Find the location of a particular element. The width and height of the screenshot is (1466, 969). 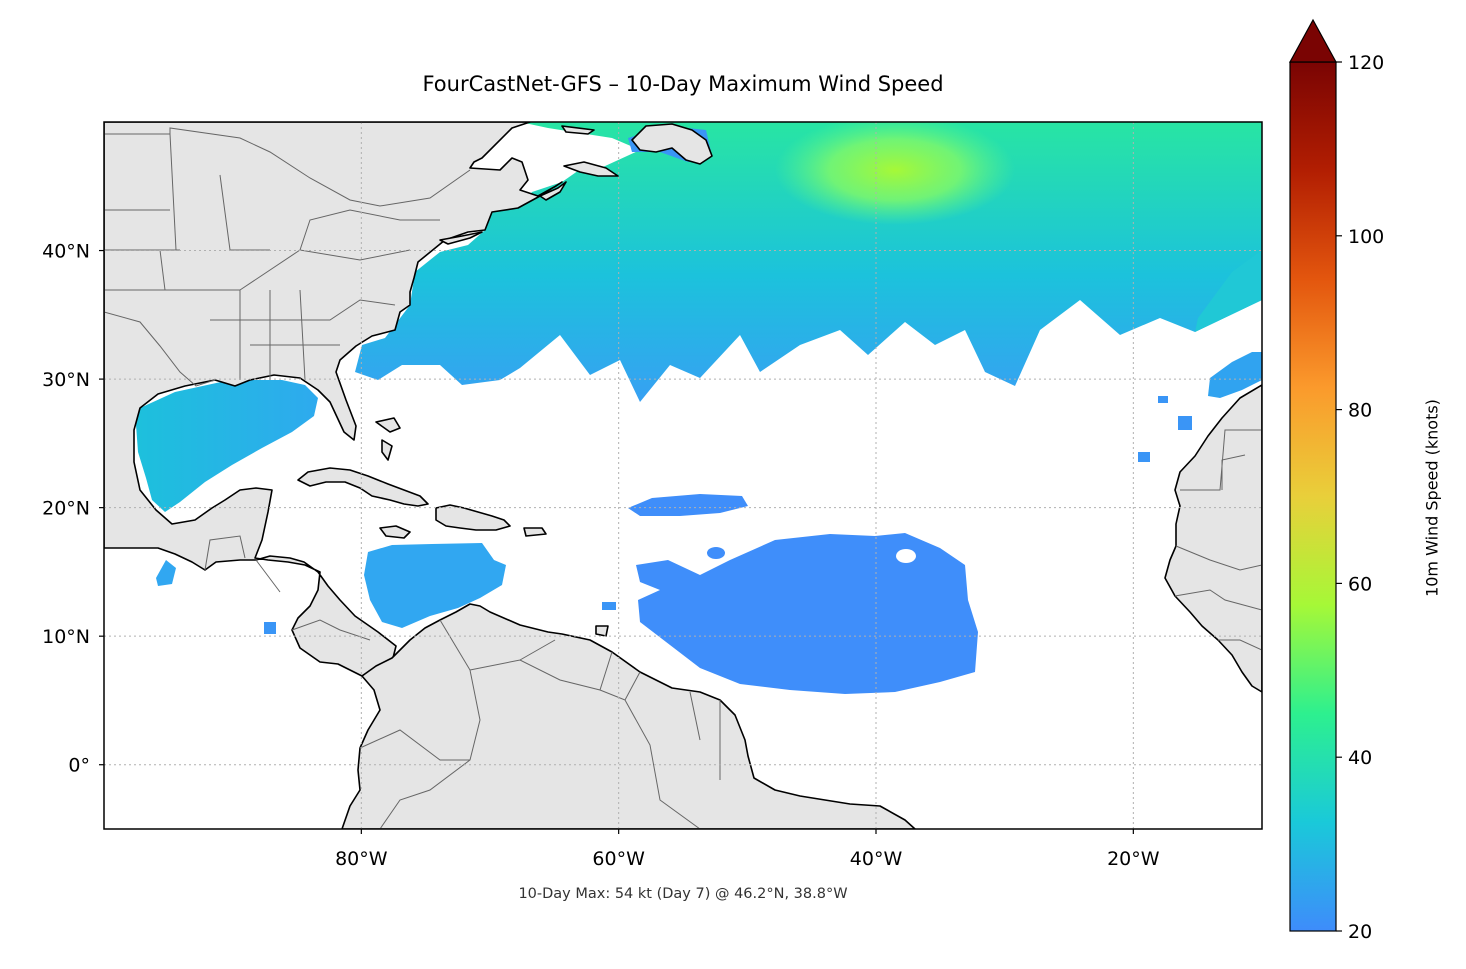

land-newfoundland is located at coordinates (672, 144).